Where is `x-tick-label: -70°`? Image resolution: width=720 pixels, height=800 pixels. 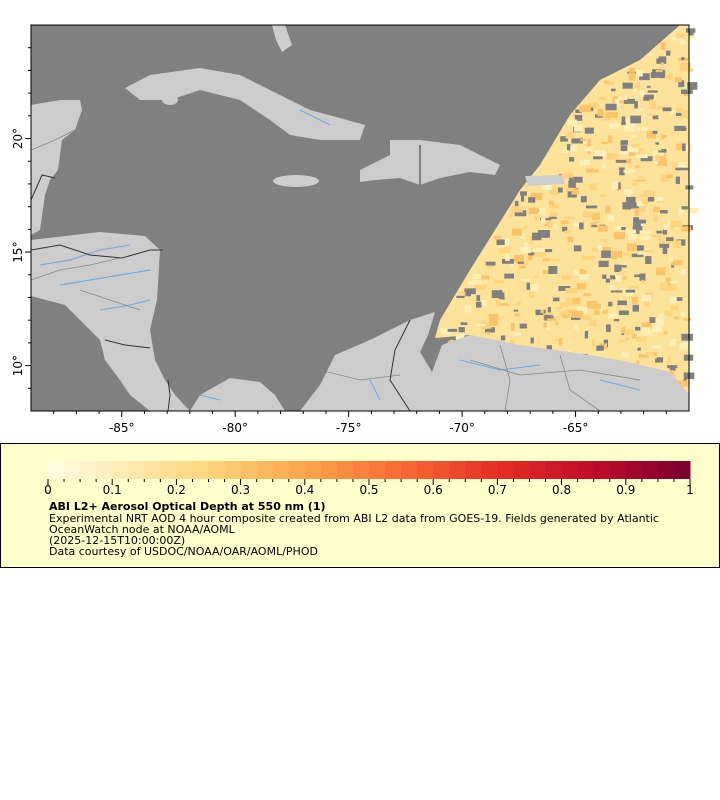 x-tick-label: -70° is located at coordinates (462, 428).